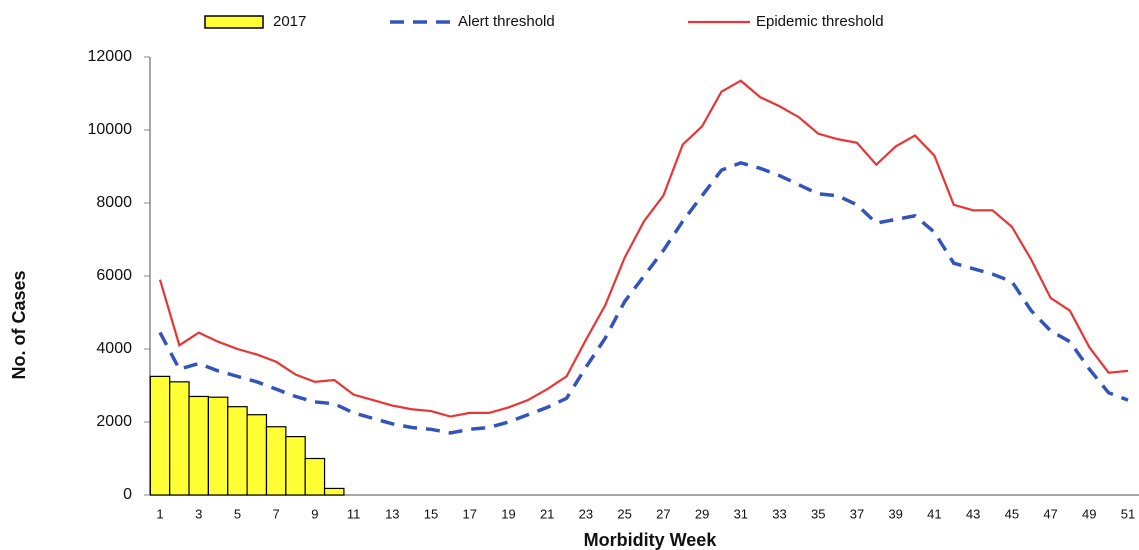  I want to click on y-tick-label: 12000, so click(110, 56).